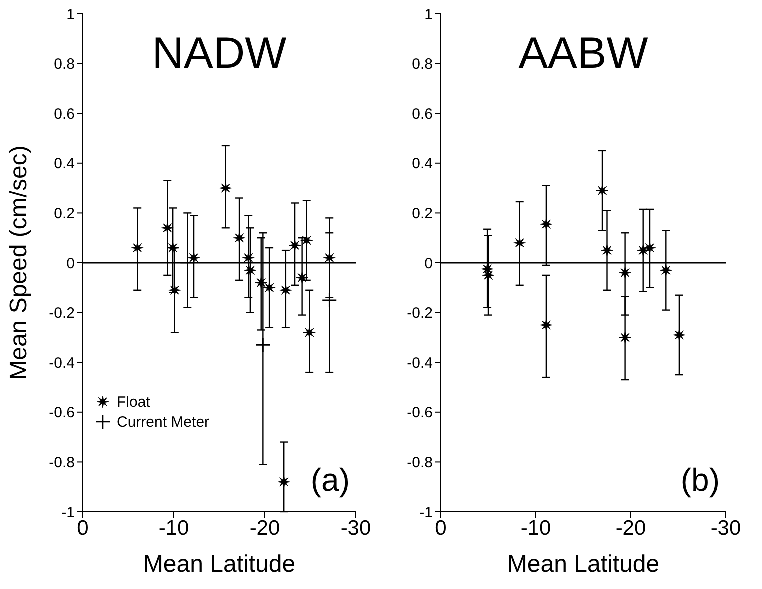 This screenshot has width=762, height=589. Describe the element at coordinates (133, 402) in the screenshot. I see `legend-label: Float` at that location.